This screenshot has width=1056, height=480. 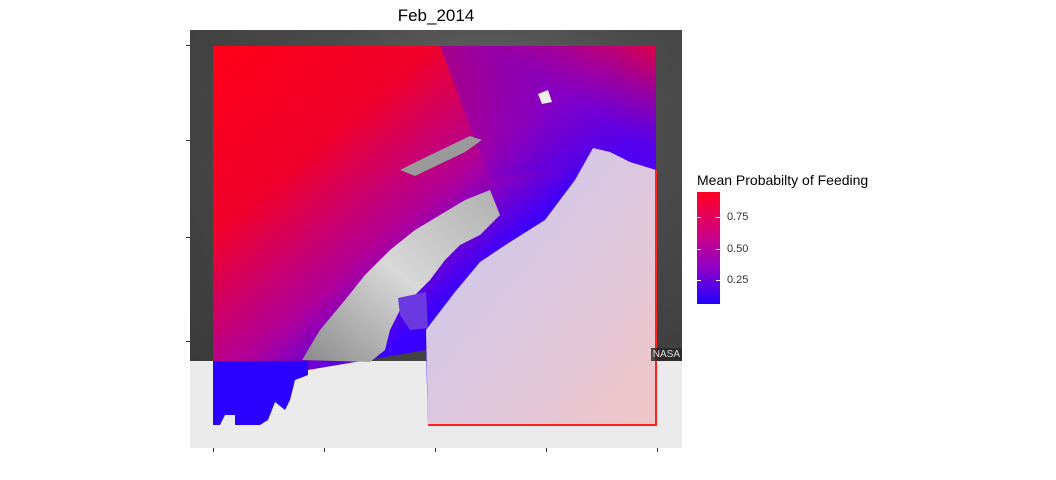 I want to click on antarctic-peninsula, so click(x=401, y=276).